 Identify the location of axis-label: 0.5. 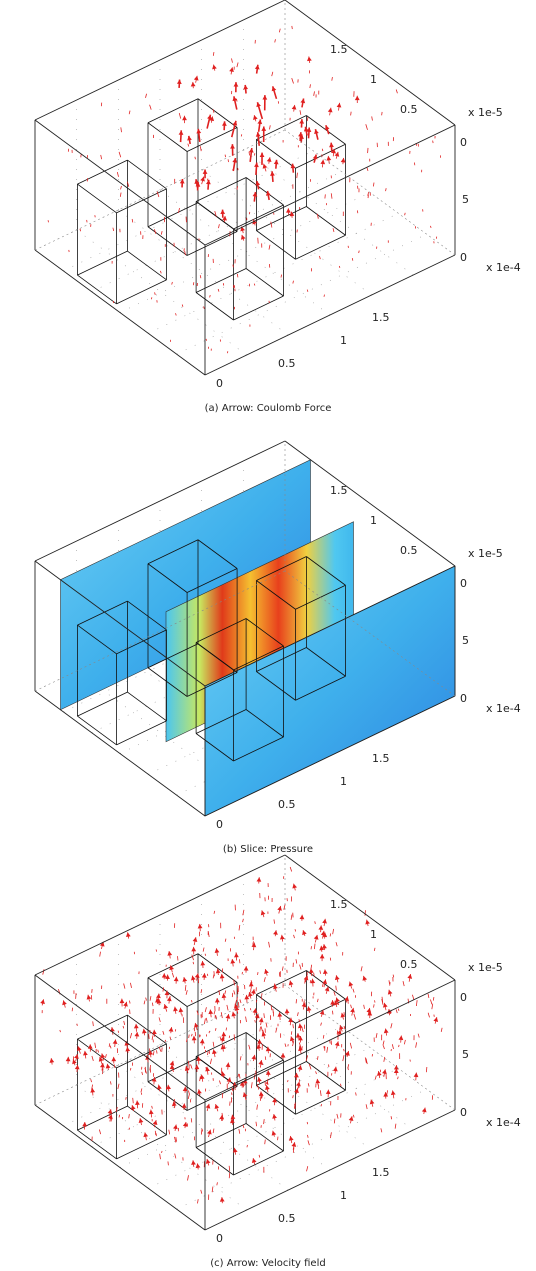
(409, 550).